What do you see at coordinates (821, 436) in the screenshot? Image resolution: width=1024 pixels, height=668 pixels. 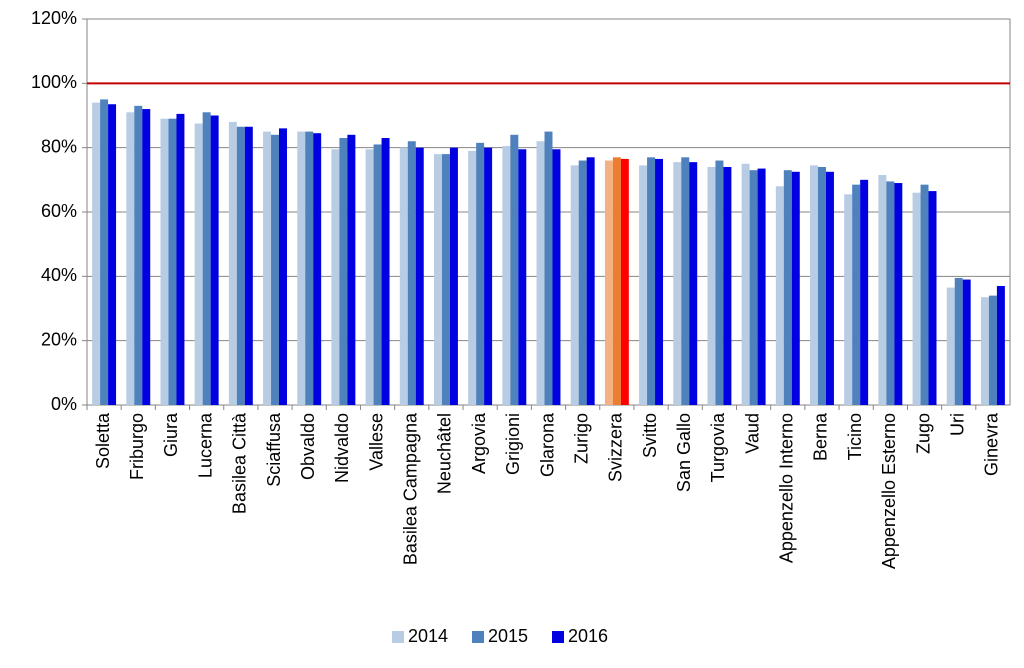 I see `x-tick-label: Berna` at bounding box center [821, 436].